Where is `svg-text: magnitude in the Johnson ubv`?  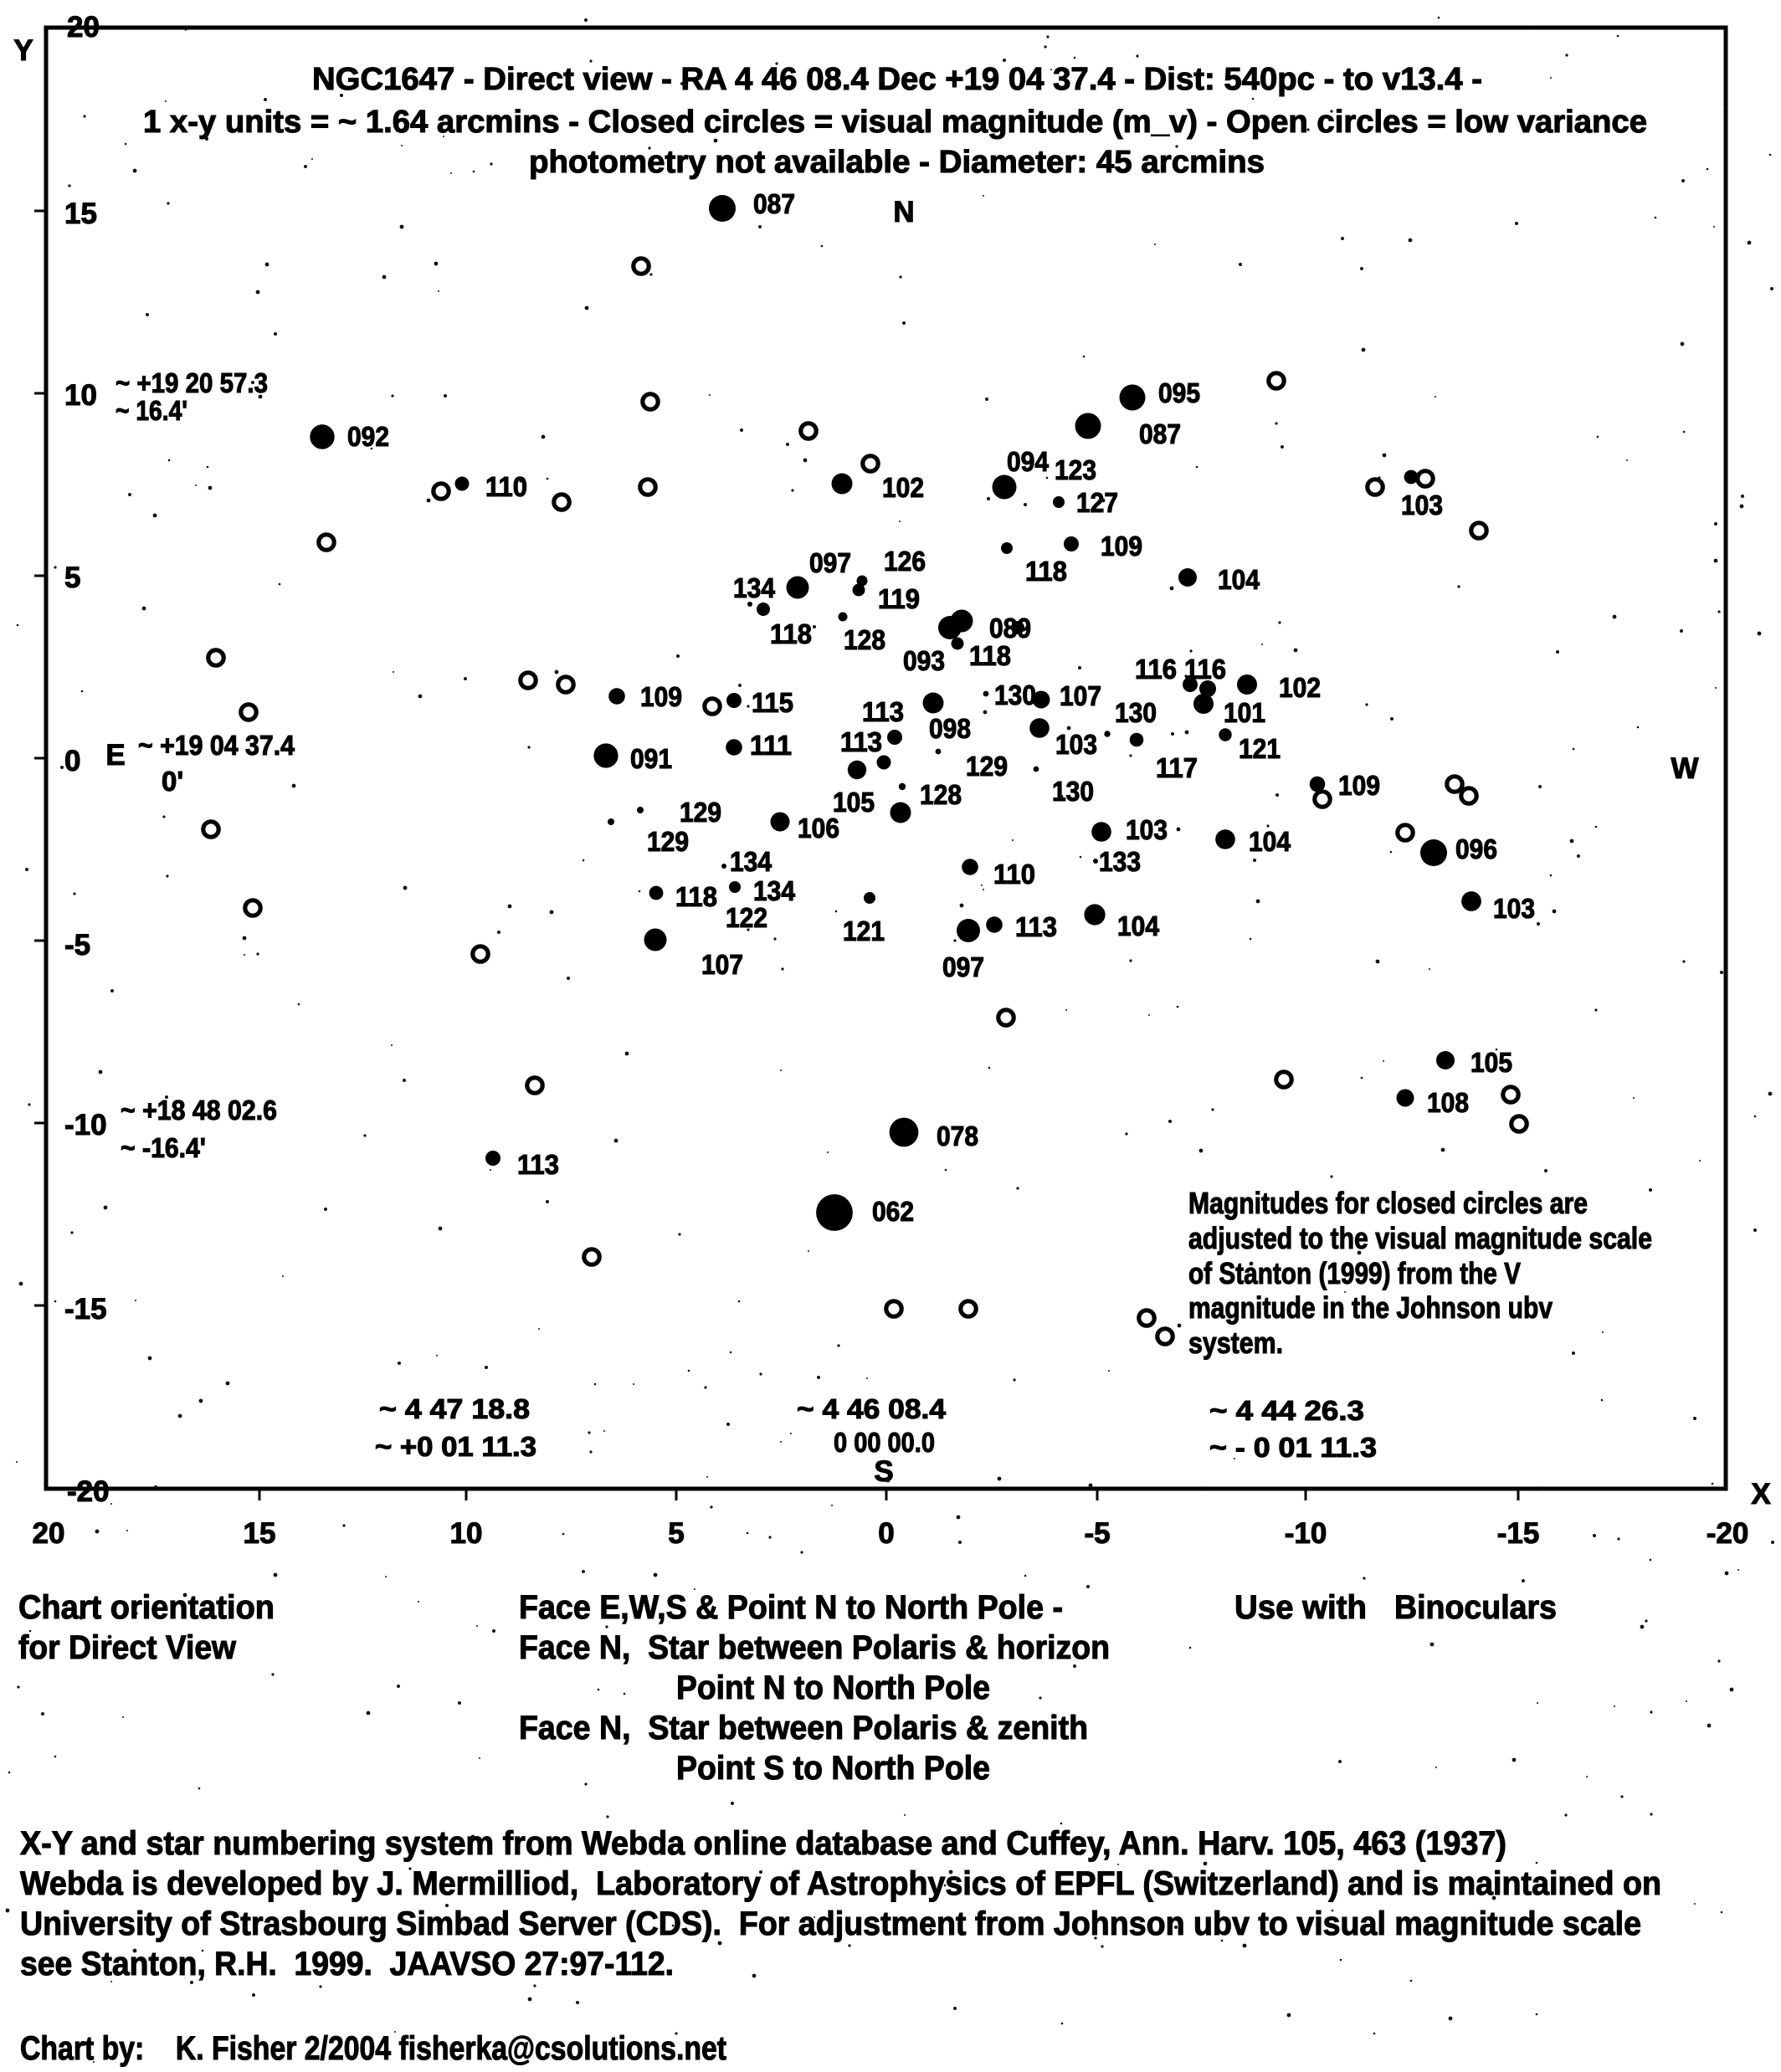
svg-text: magnitude in the Johnson ubv is located at coordinates (1370, 1307).